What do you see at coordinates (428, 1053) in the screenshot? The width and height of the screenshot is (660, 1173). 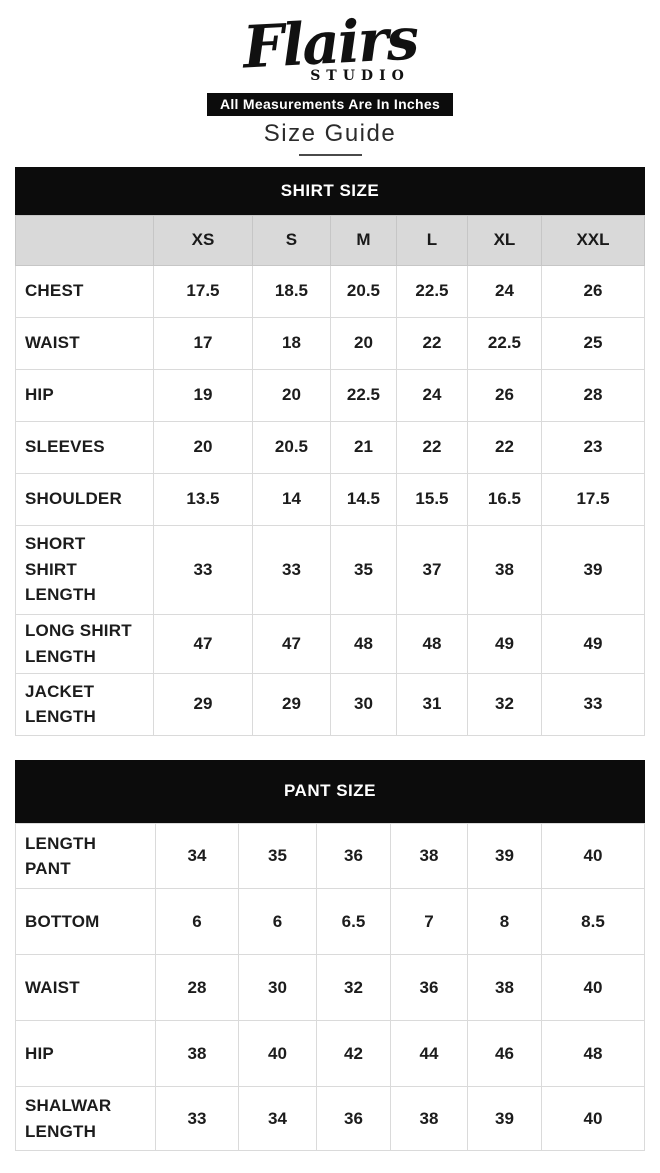 I see `measurement-value: 44` at bounding box center [428, 1053].